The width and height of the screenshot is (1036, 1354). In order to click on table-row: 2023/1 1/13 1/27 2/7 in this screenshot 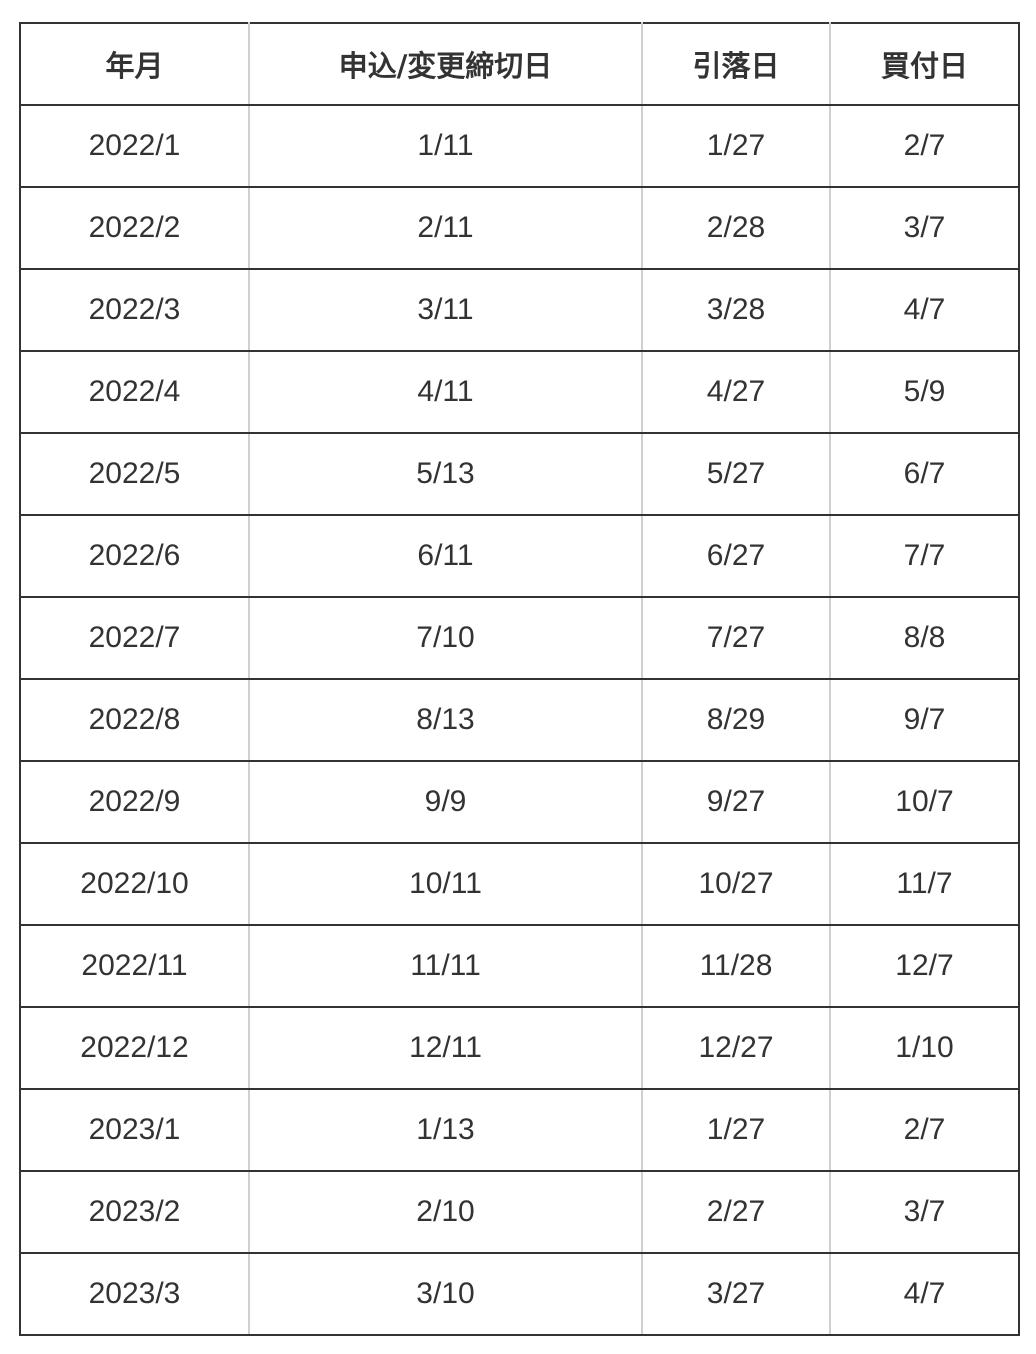, I will do `click(519, 1130)`.